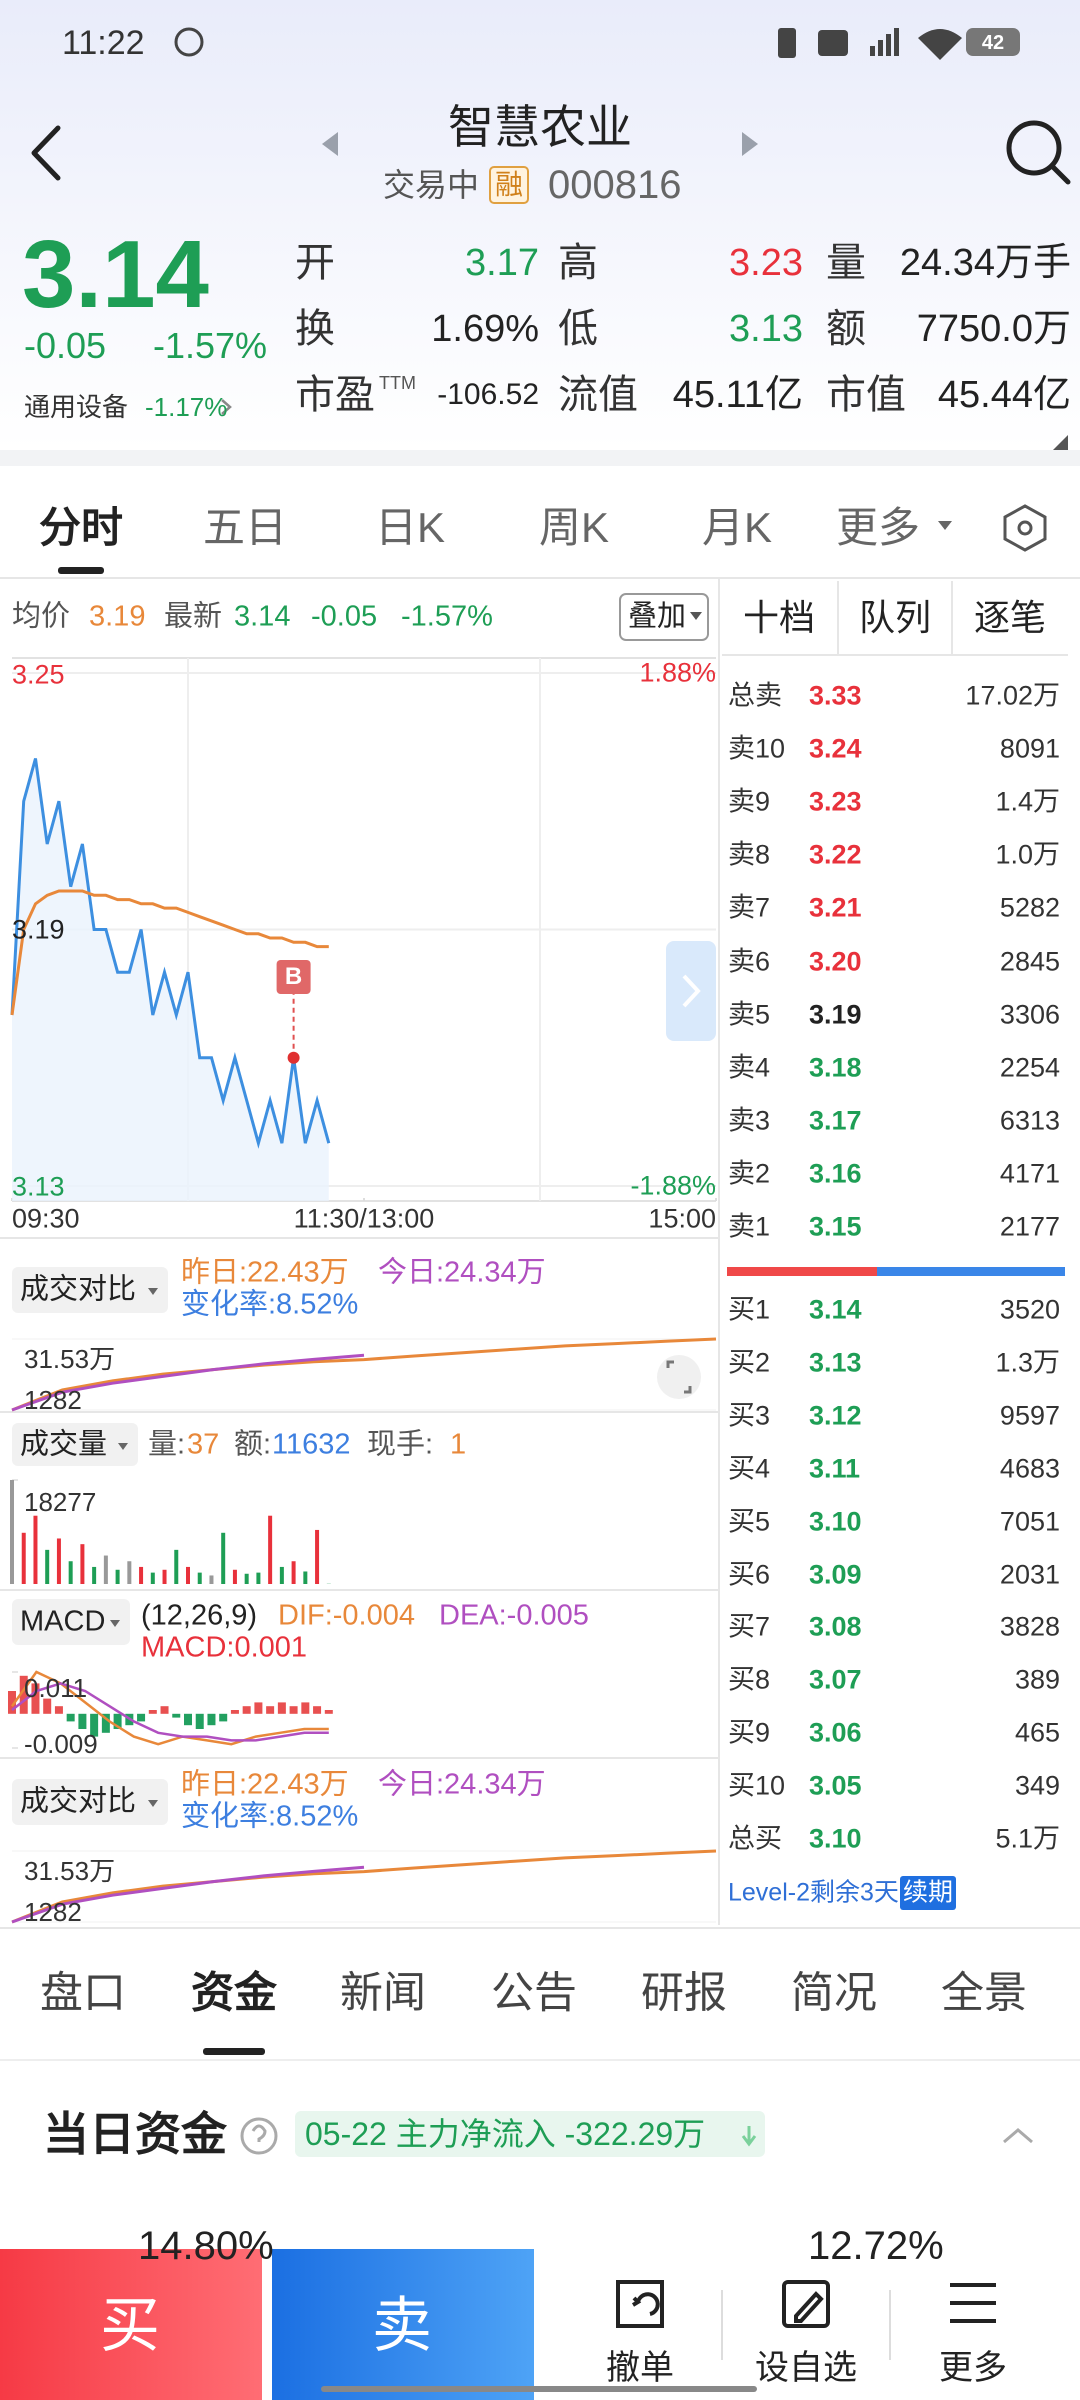 The height and width of the screenshot is (2400, 1080). Describe the element at coordinates (234, 1993) in the screenshot. I see `info-tab: 资金` at that location.